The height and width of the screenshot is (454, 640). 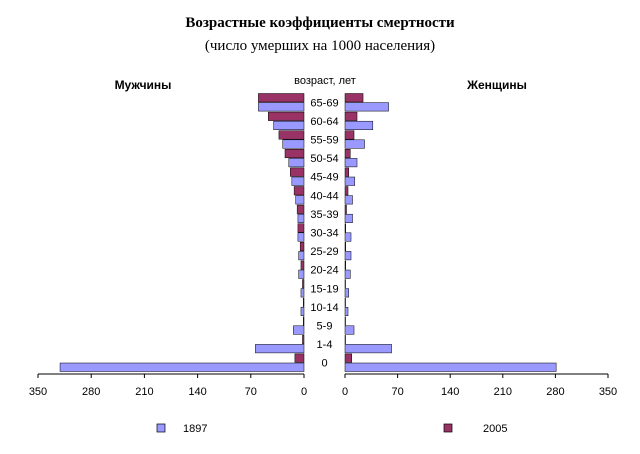 I want to click on tick-label-right-210: 210, so click(x=503, y=392).